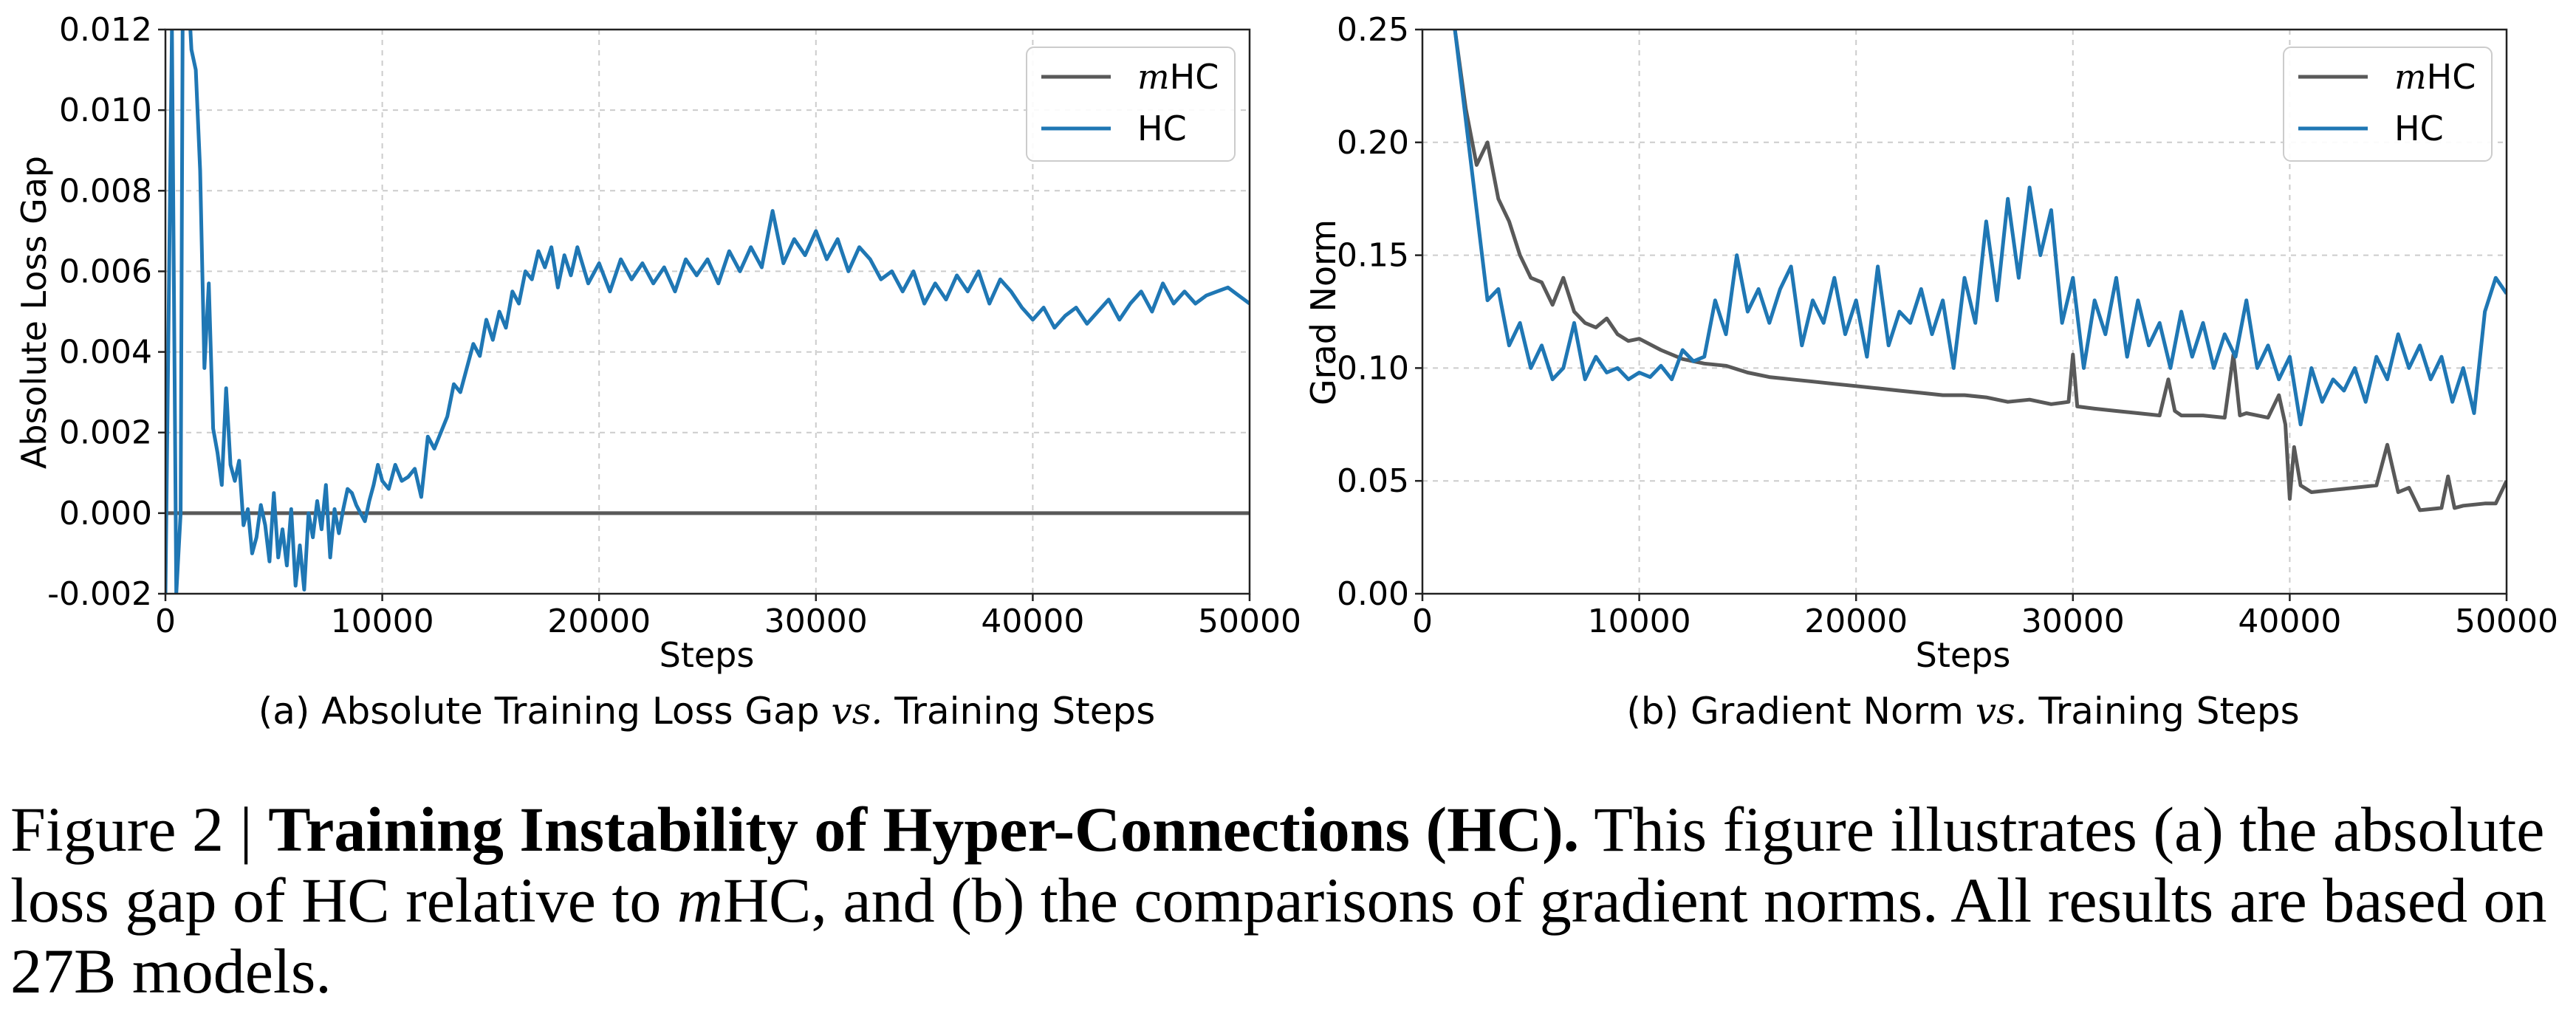 The height and width of the screenshot is (1025, 2576). What do you see at coordinates (2001, 711) in the screenshot?
I see `panel-b-subcaption-vs: vs.` at bounding box center [2001, 711].